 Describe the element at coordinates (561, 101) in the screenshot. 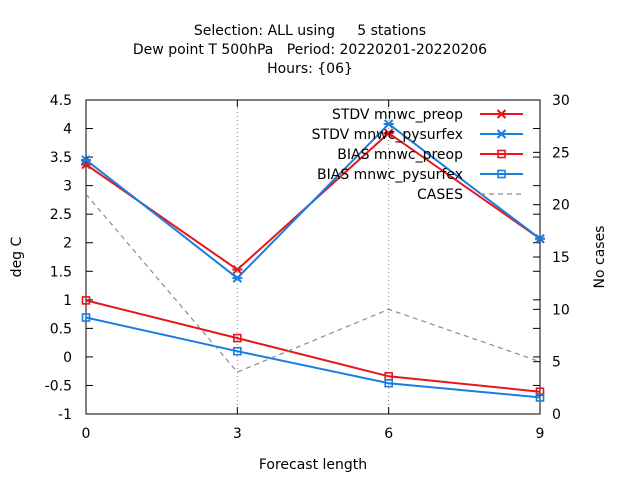

I see `y2-tick-label: 30` at that location.